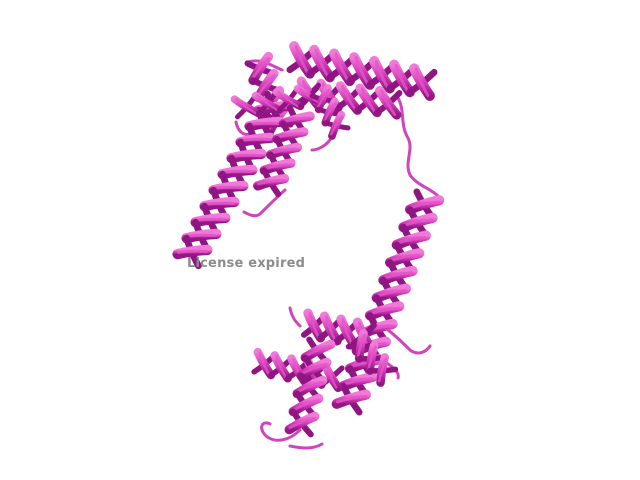 The image size is (640, 480). I want to click on loop-bottom-d, so click(306, 446).